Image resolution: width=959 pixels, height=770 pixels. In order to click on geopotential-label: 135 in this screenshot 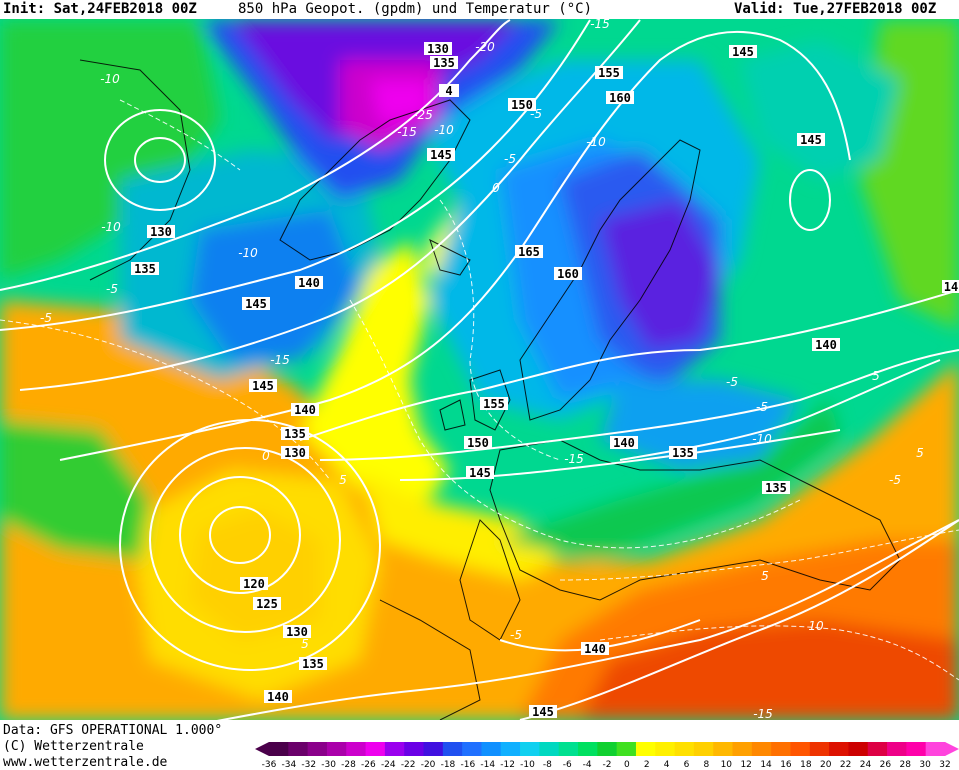, I will do `click(295, 434)`.